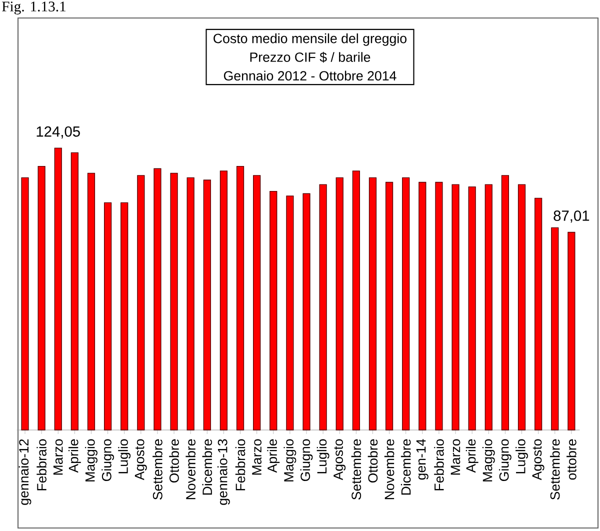  I want to click on data-label: 124,05, so click(58, 132).